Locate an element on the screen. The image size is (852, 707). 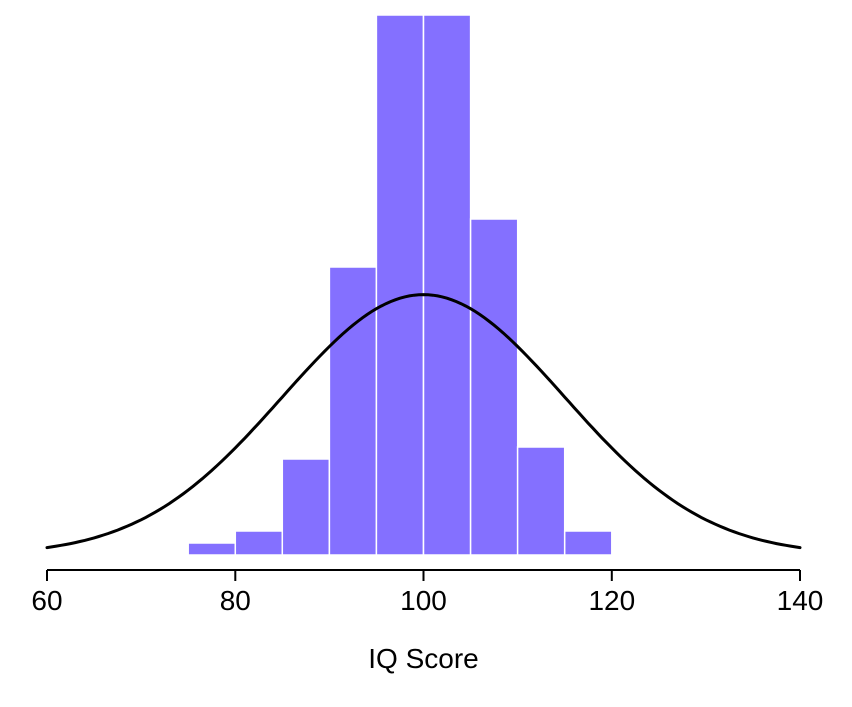
x-tick-label: 140 is located at coordinates (800, 600).